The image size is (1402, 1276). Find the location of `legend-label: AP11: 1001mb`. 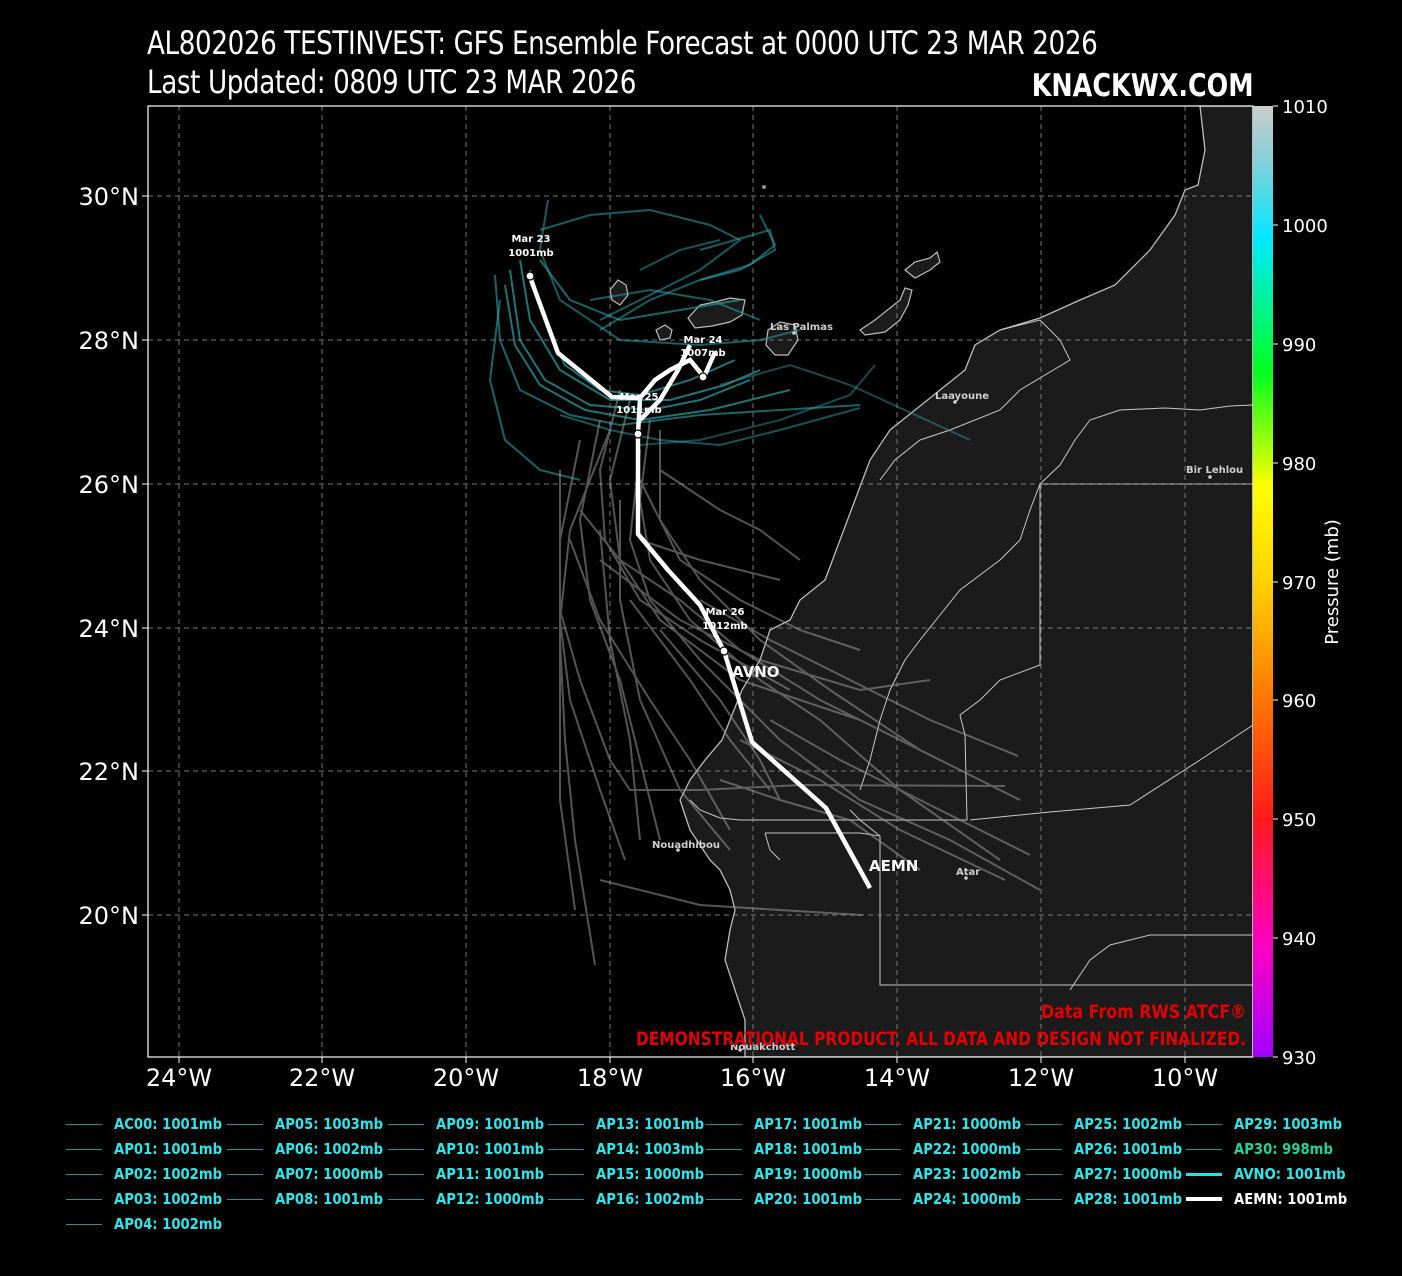

legend-label: AP11: 1001mb is located at coordinates (490, 1174).